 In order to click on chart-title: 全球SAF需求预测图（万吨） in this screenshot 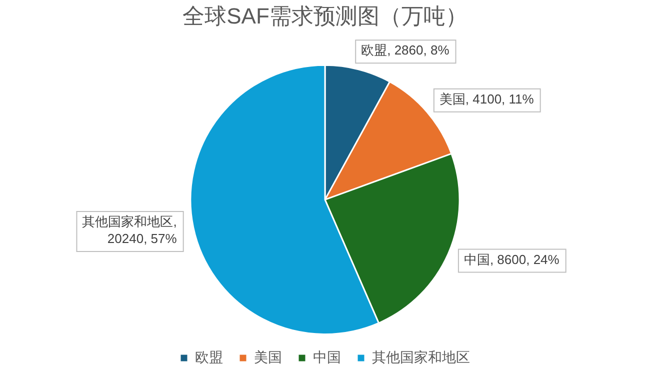, I will do `click(325, 15)`.